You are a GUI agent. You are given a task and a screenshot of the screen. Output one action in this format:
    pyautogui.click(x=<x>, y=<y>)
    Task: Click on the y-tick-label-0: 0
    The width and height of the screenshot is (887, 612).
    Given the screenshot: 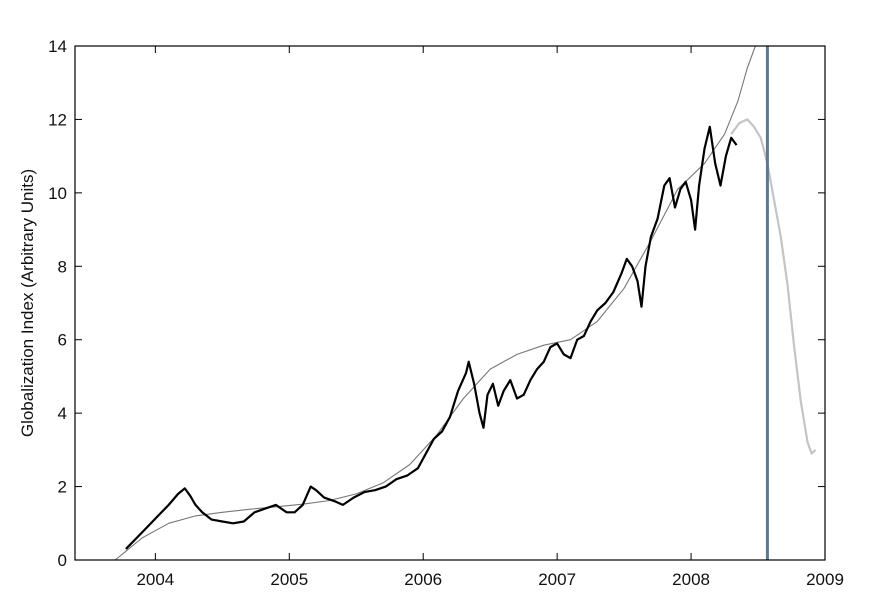 What is the action you would take?
    pyautogui.click(x=62, y=560)
    